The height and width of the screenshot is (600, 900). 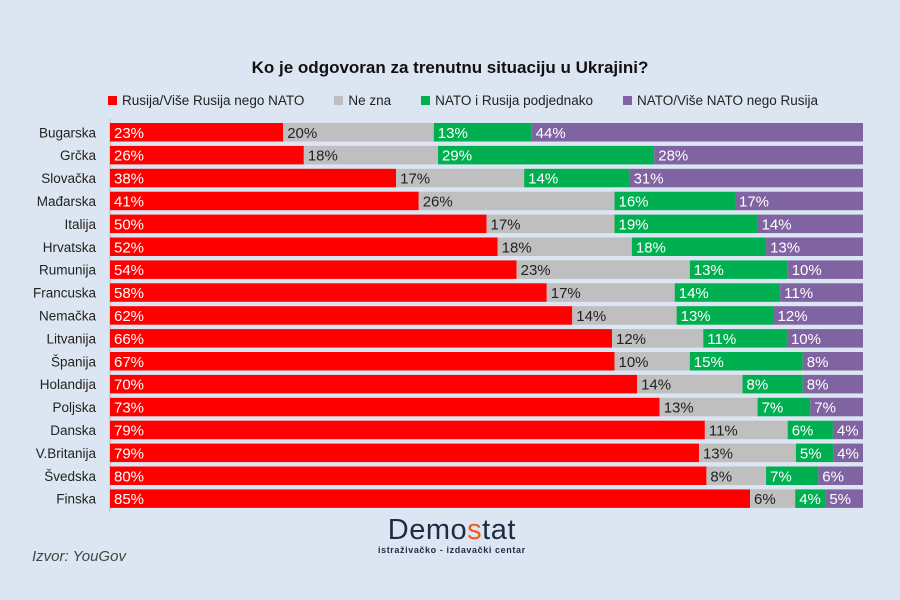 I want to click on category-label: Bugarska, so click(x=68, y=132).